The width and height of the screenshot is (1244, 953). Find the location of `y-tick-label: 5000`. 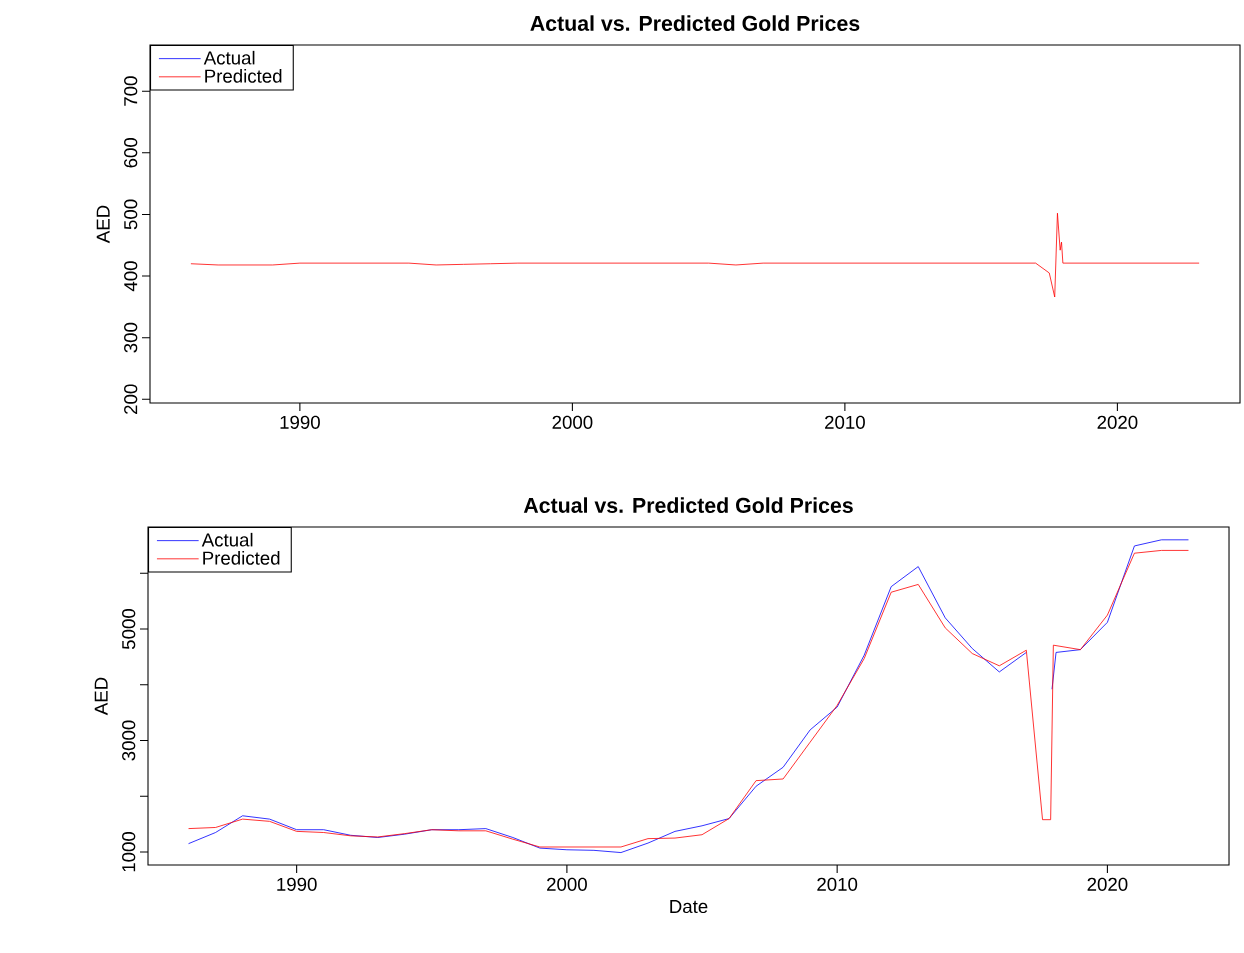

y-tick-label: 5000 is located at coordinates (129, 629).